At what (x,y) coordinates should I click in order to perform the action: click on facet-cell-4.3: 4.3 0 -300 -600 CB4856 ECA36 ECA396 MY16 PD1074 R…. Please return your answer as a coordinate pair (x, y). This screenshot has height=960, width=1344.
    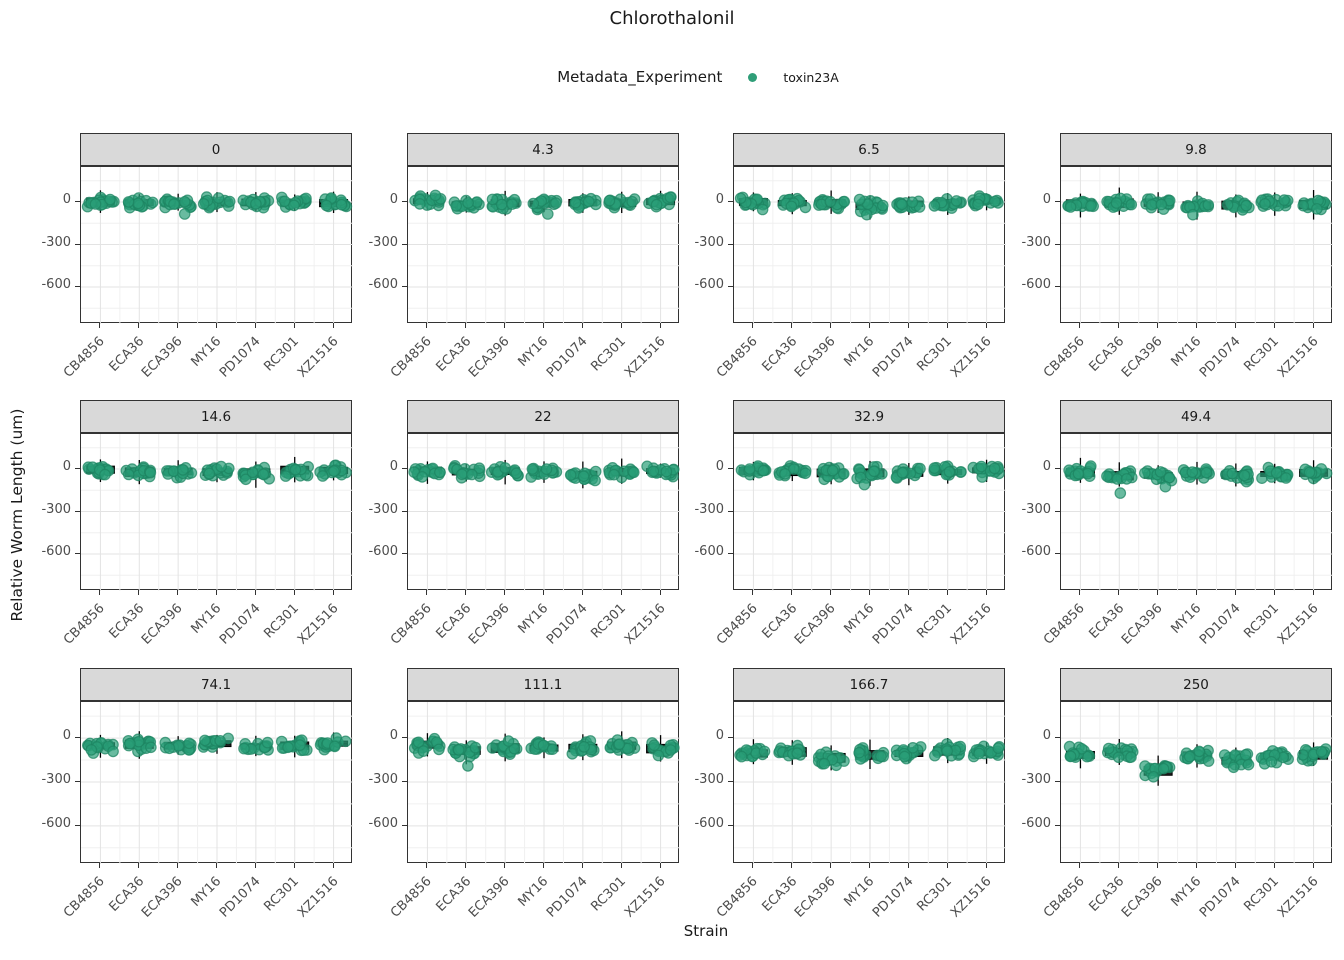
    Looking at the image, I should click on (516, 264).